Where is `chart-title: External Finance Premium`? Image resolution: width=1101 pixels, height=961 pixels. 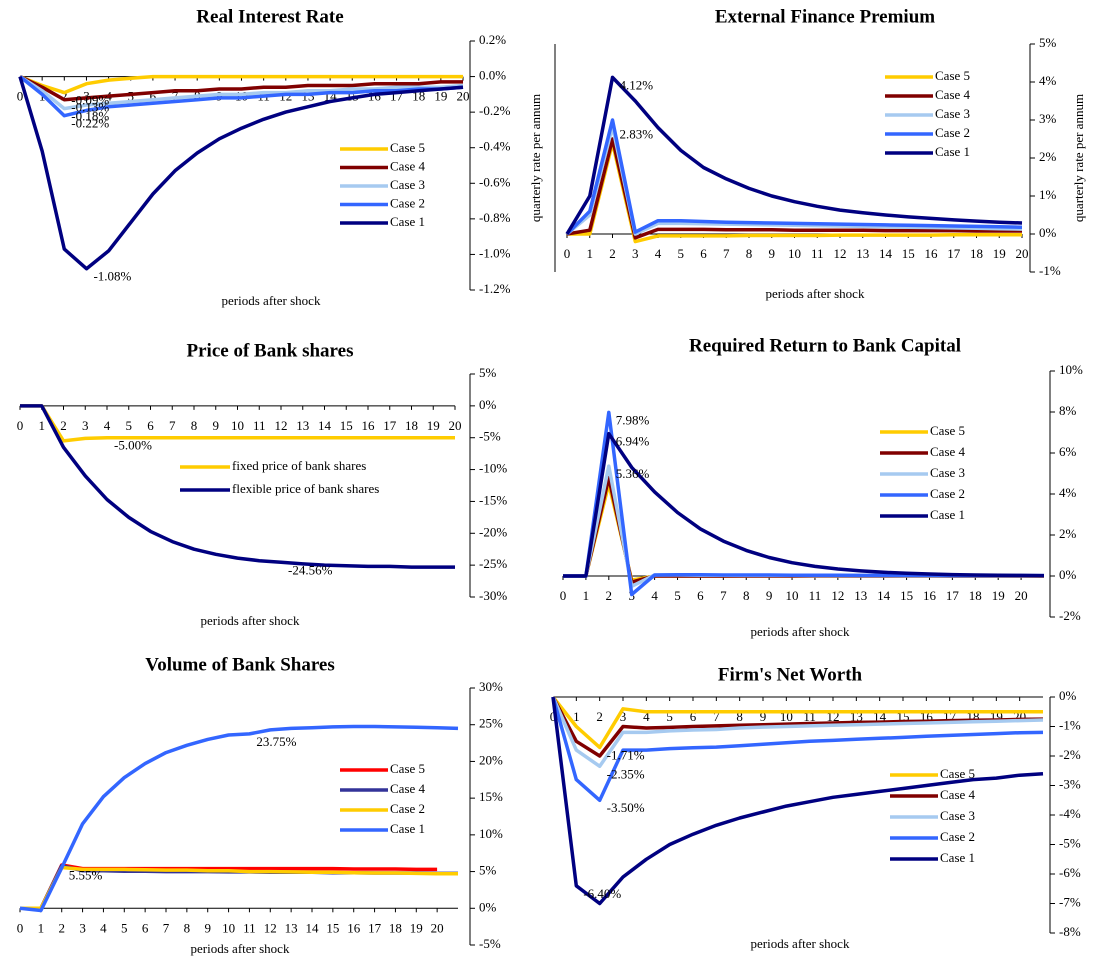
chart-title: External Finance Premium is located at coordinates (825, 16).